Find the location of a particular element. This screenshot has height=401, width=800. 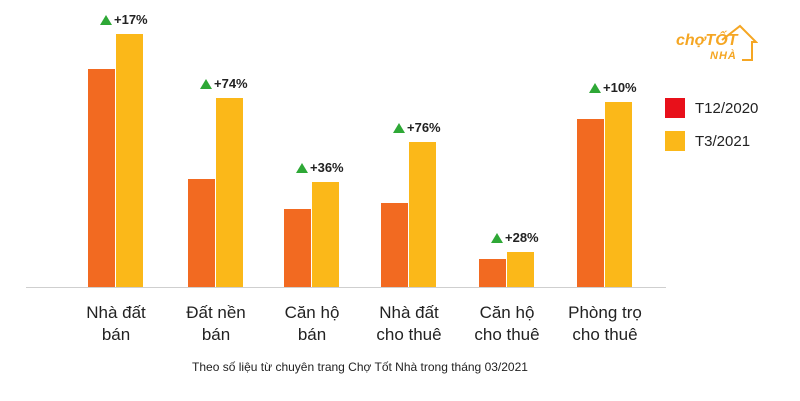

category-label: Nhà đất bán is located at coordinates (116, 323).